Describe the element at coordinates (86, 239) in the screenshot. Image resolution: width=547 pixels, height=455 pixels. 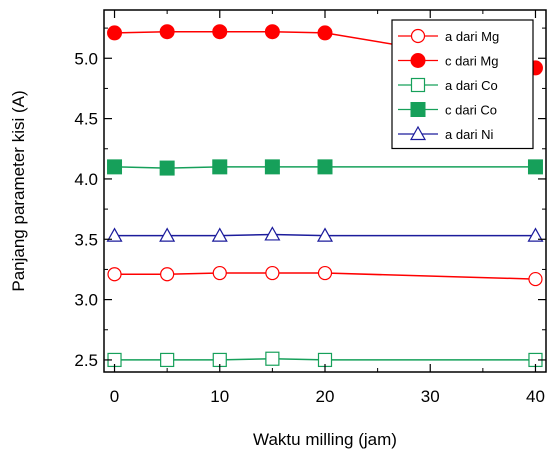
I see `y-tick-label: 3.5` at that location.